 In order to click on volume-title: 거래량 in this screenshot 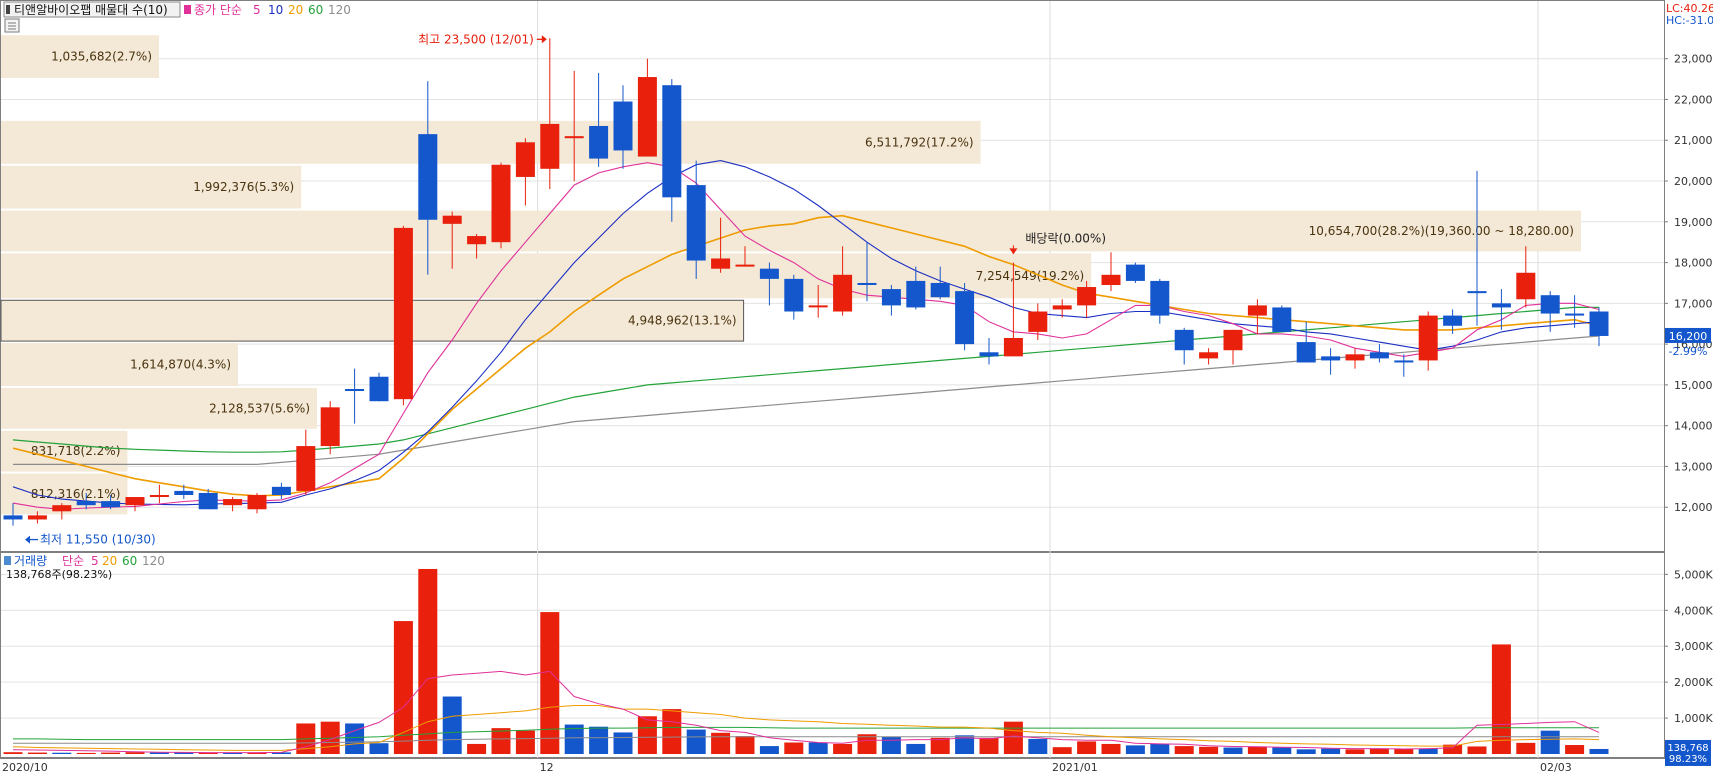, I will do `click(30, 561)`.